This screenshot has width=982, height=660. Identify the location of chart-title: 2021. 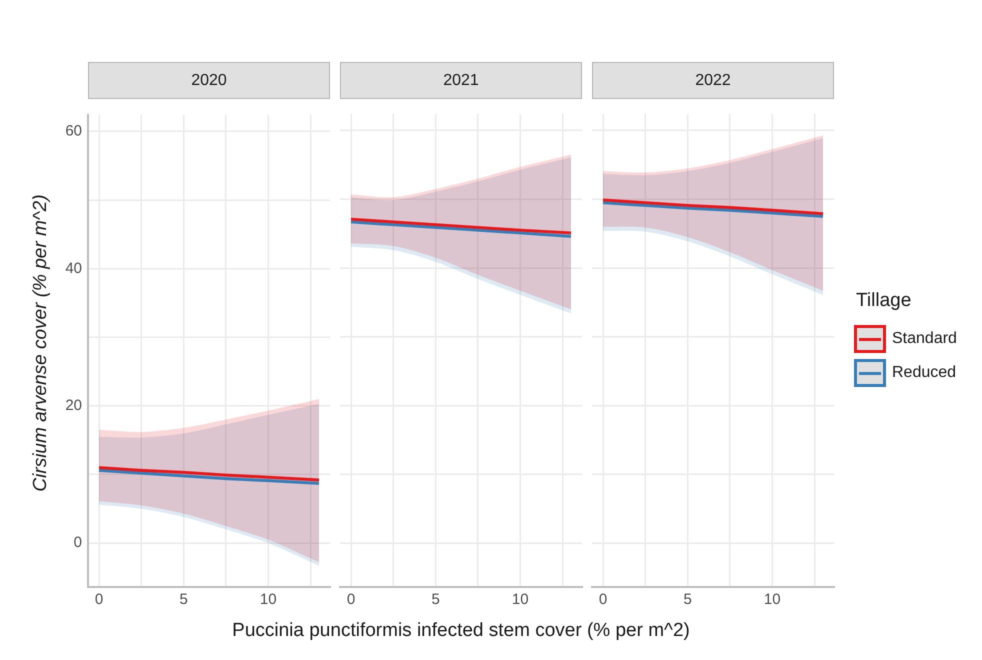
(461, 80).